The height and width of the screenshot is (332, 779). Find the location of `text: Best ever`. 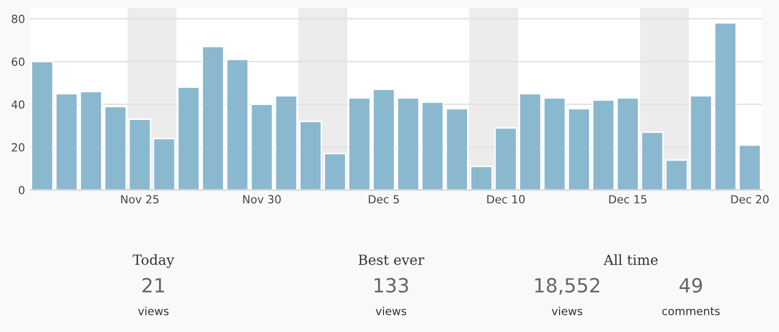

text: Best ever is located at coordinates (391, 260).